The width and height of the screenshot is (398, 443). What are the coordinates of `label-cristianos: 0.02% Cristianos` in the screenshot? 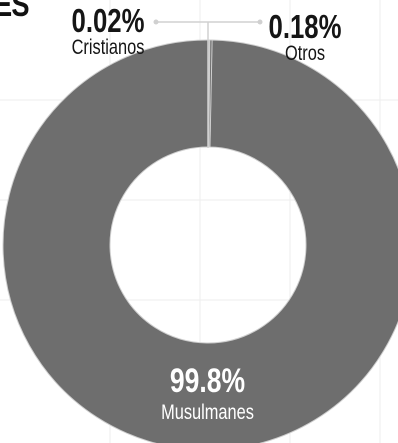 It's located at (107, 31).